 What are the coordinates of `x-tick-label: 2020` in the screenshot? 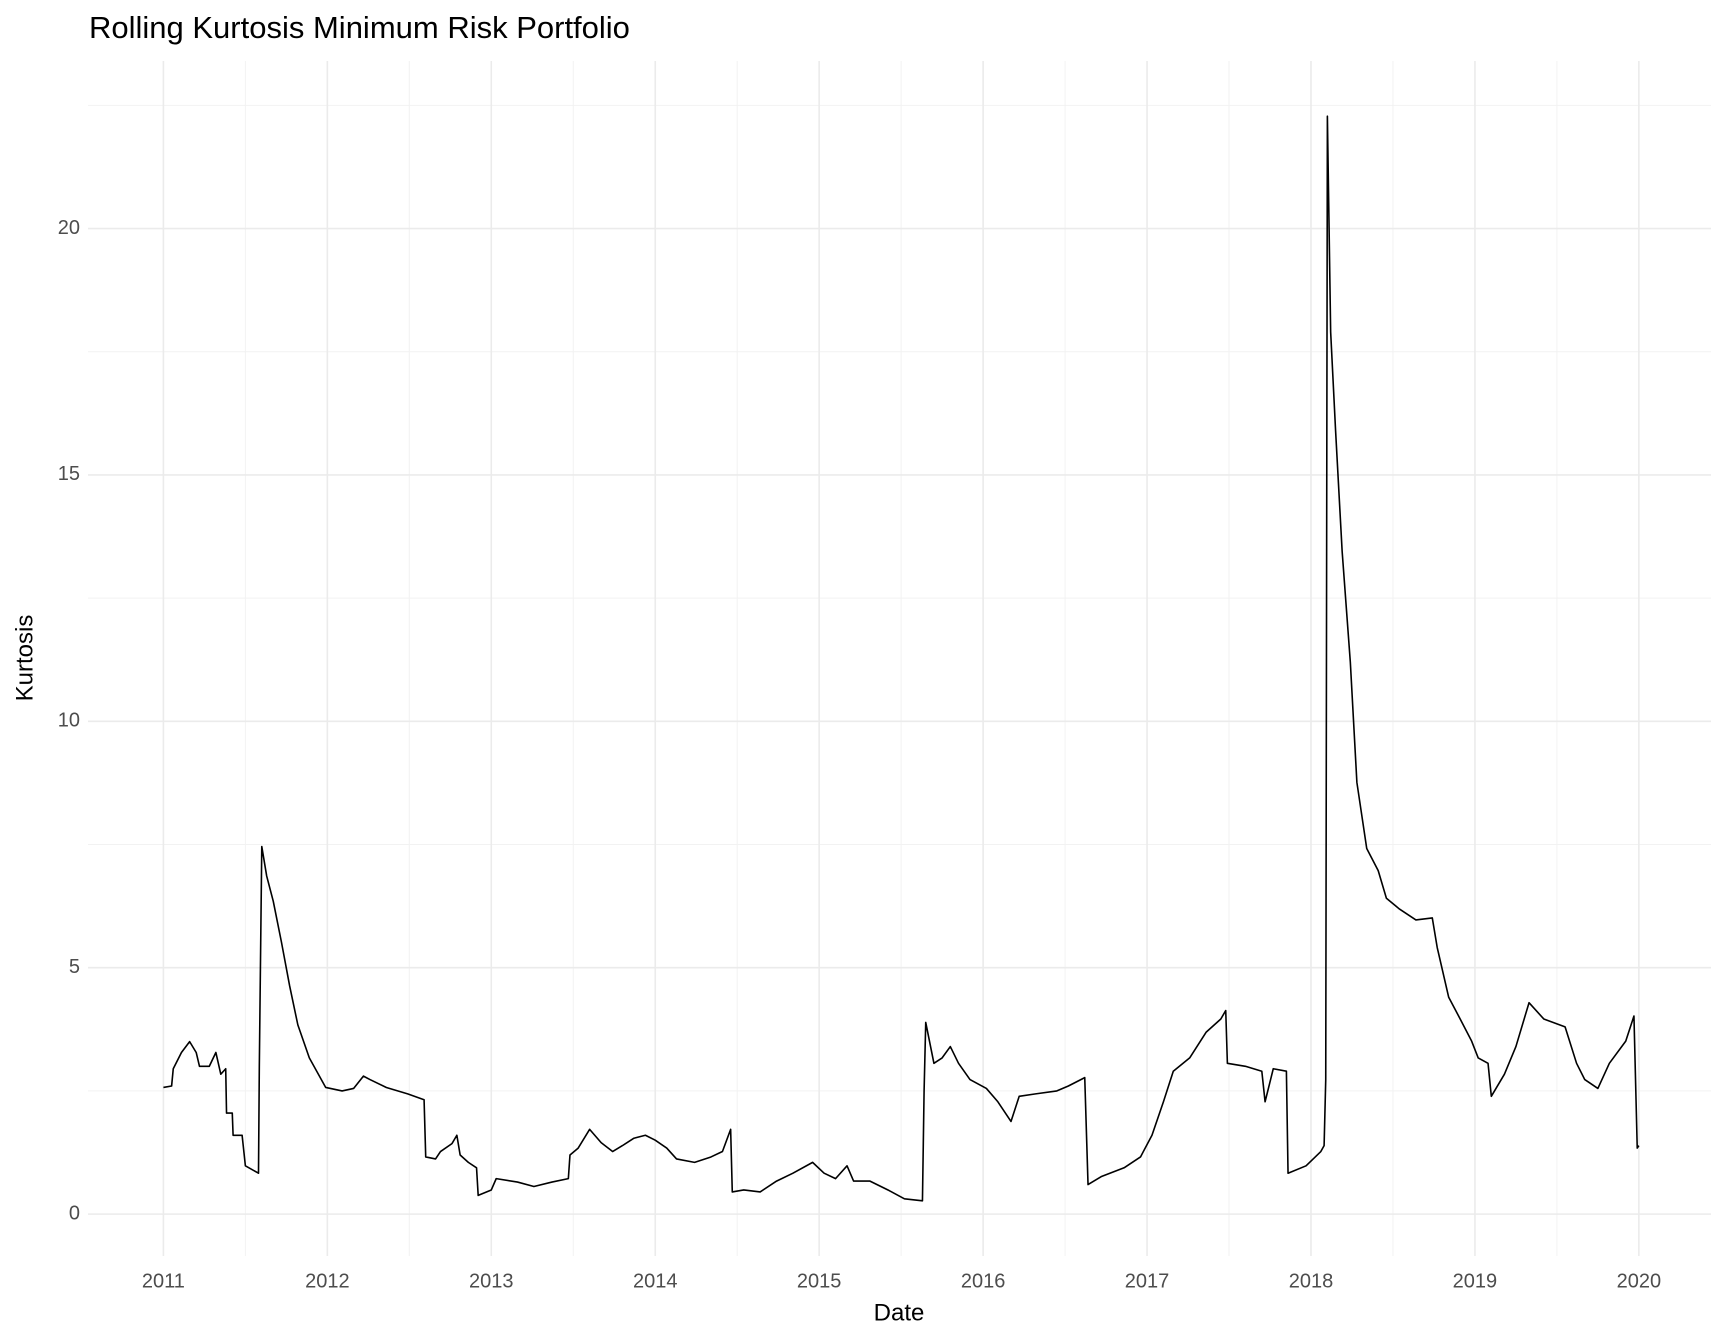 It's located at (1639, 1281).